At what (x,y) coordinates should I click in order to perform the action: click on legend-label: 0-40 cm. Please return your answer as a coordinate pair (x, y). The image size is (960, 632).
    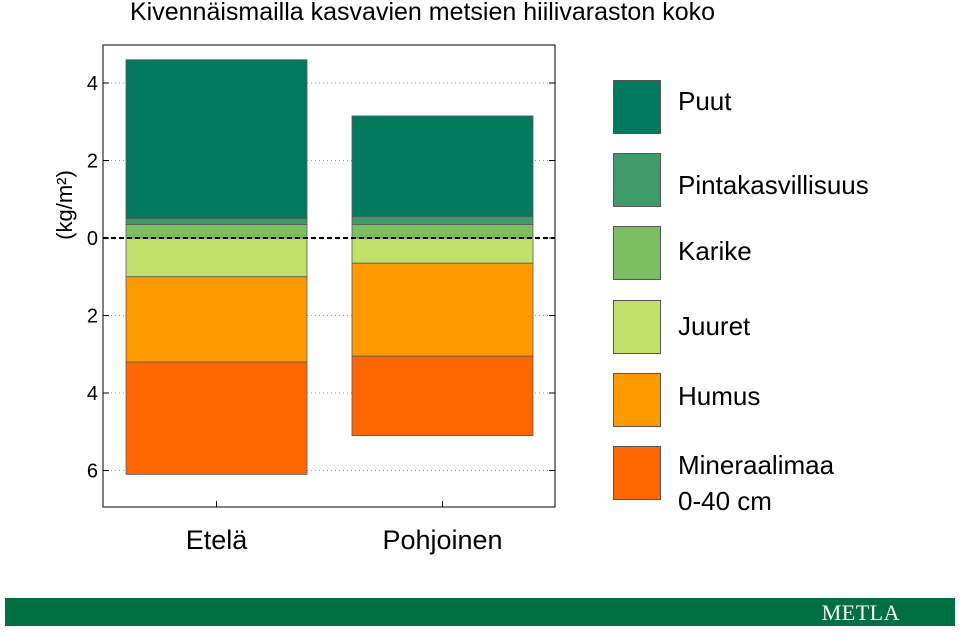
    Looking at the image, I should click on (725, 501).